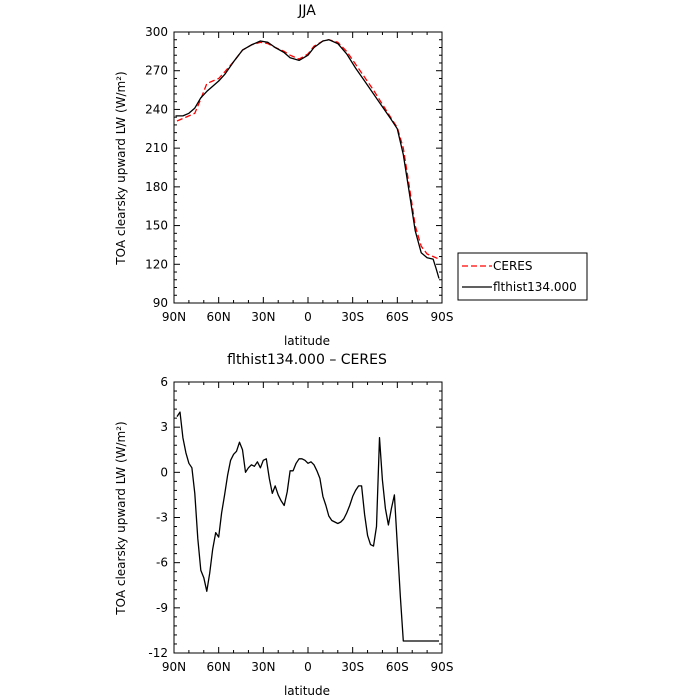 The image size is (700, 700). I want to click on bottom-chart-title: flthist134.000 – CERES, so click(307, 360).